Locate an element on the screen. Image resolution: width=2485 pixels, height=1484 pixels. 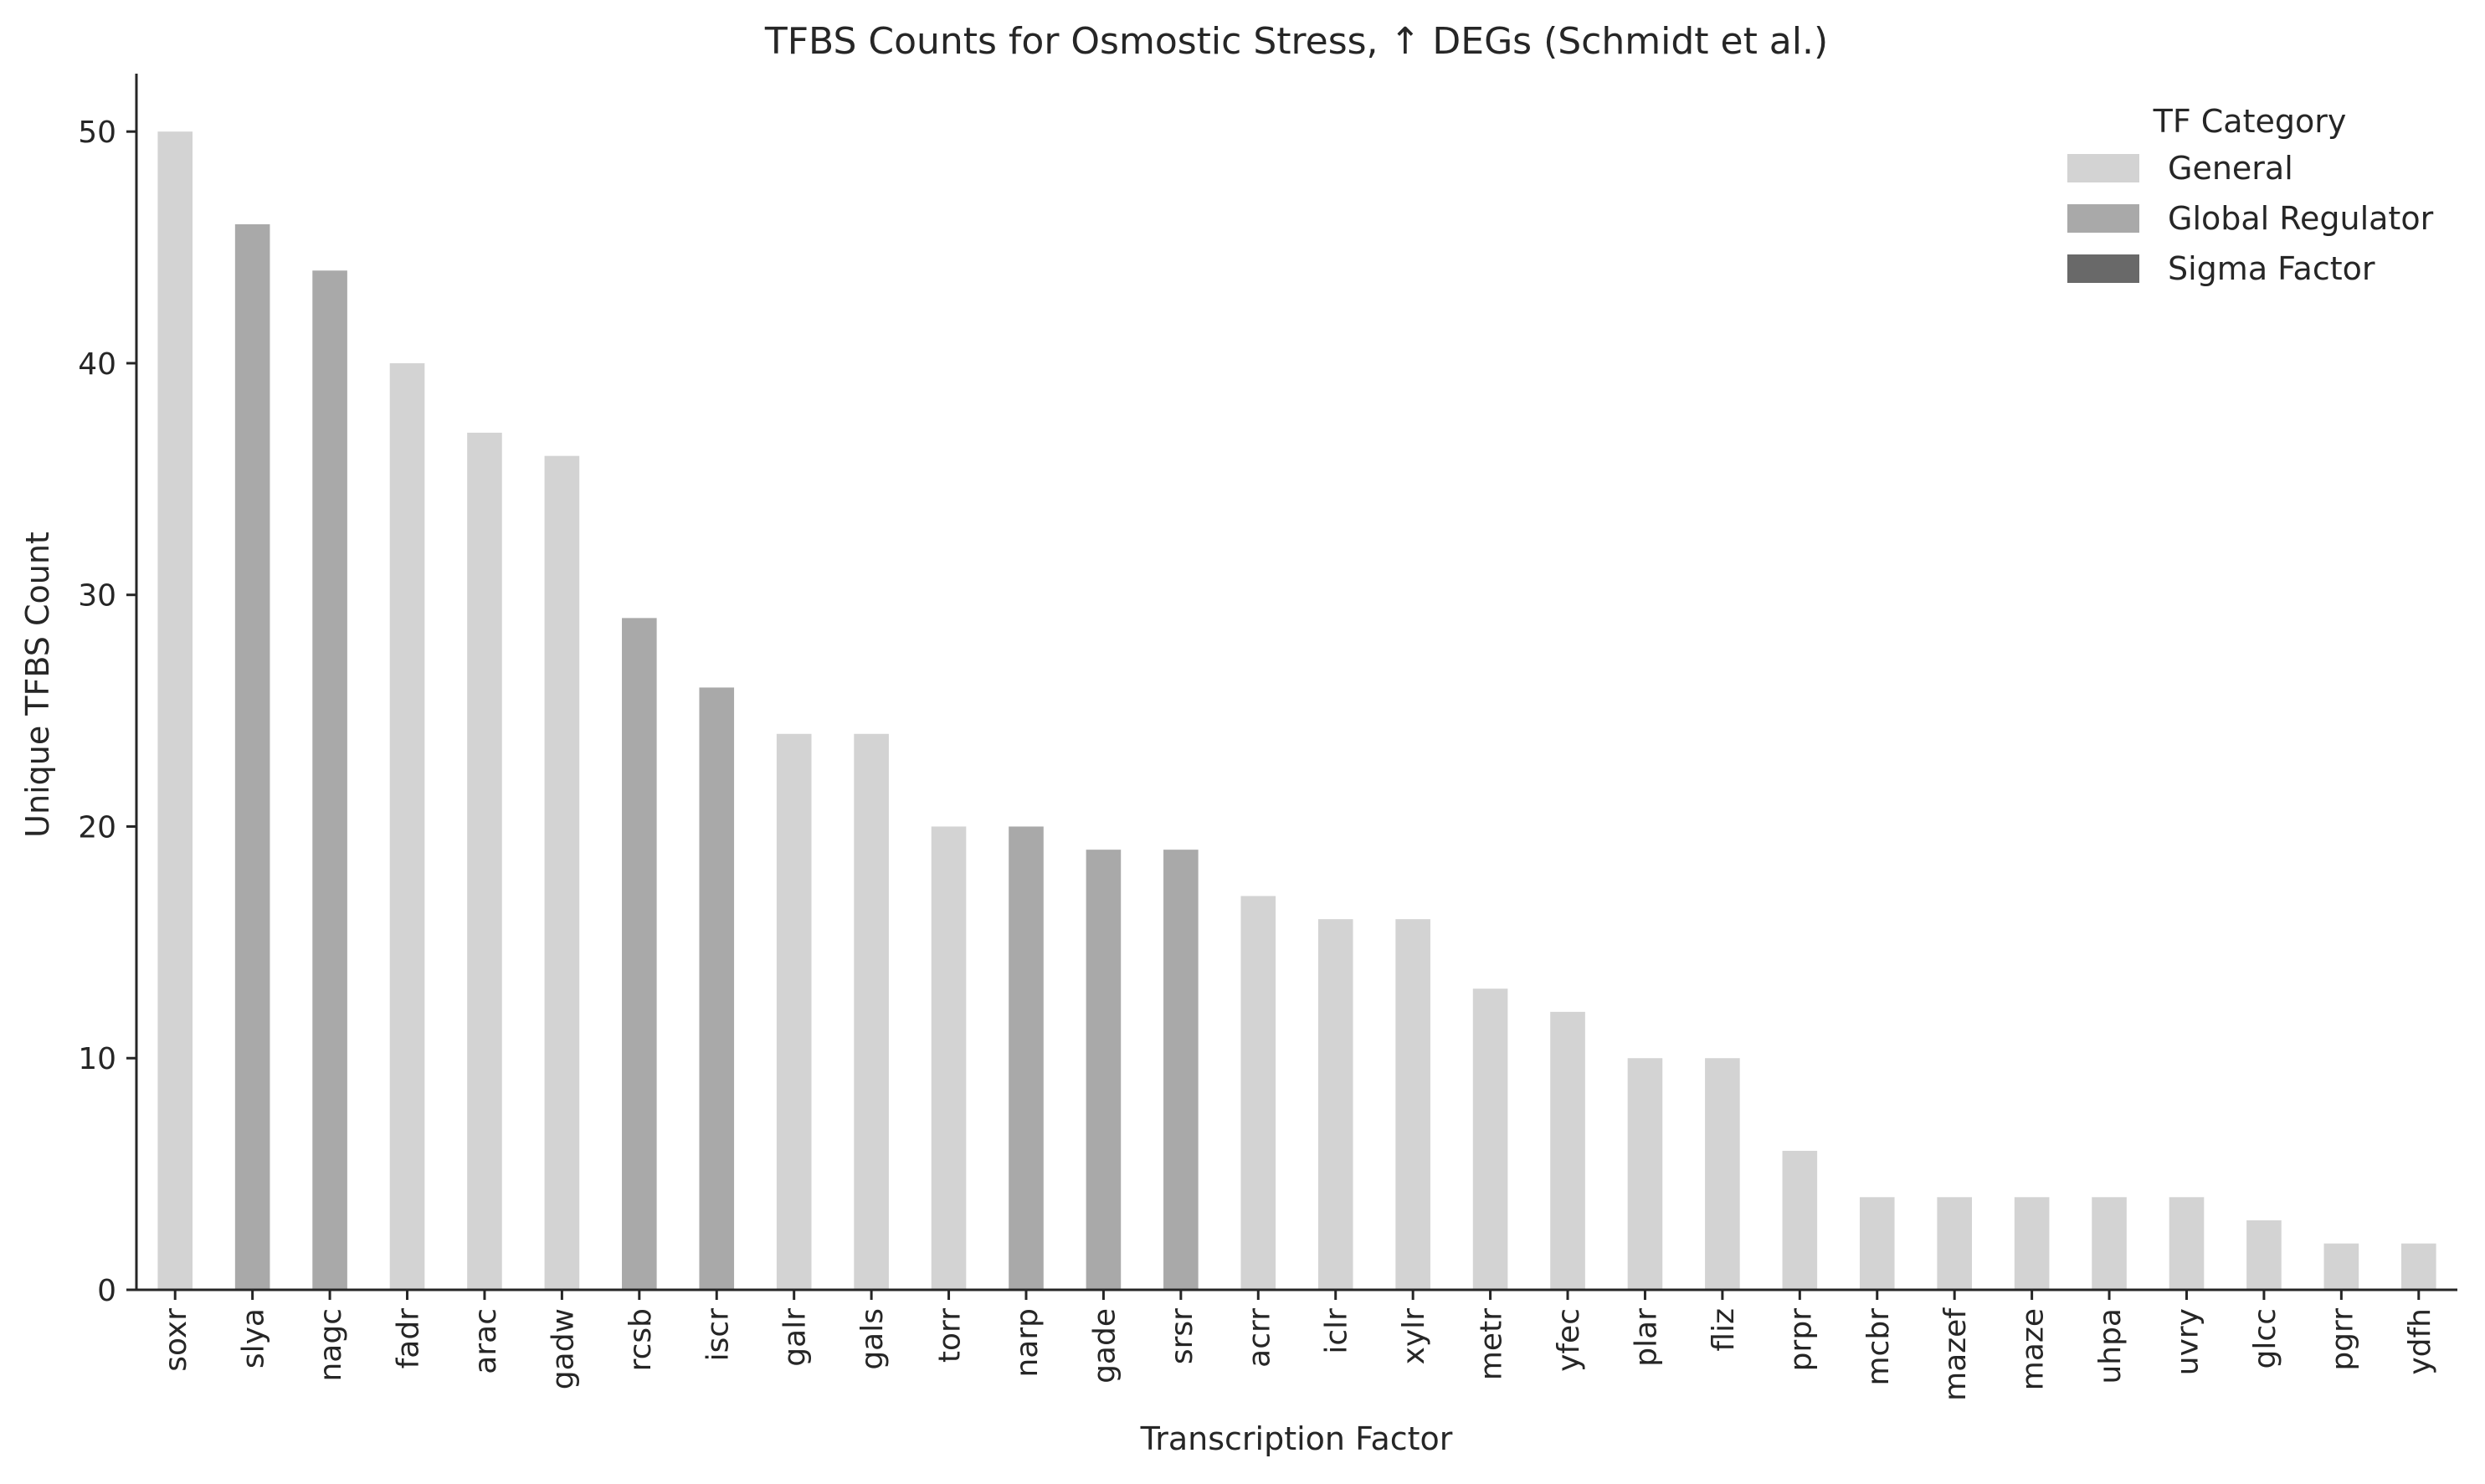
bar-mcbr is located at coordinates (1877, 1244).